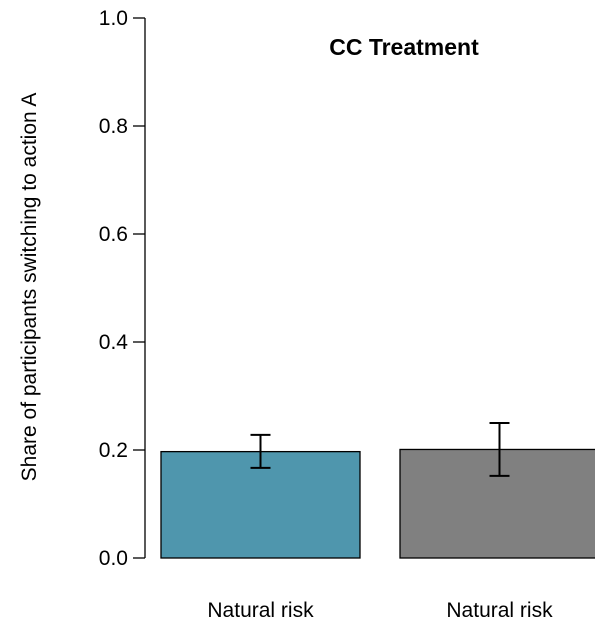 This screenshot has height=624, width=595. I want to click on y-tick-label: 0.8, so click(113, 126).